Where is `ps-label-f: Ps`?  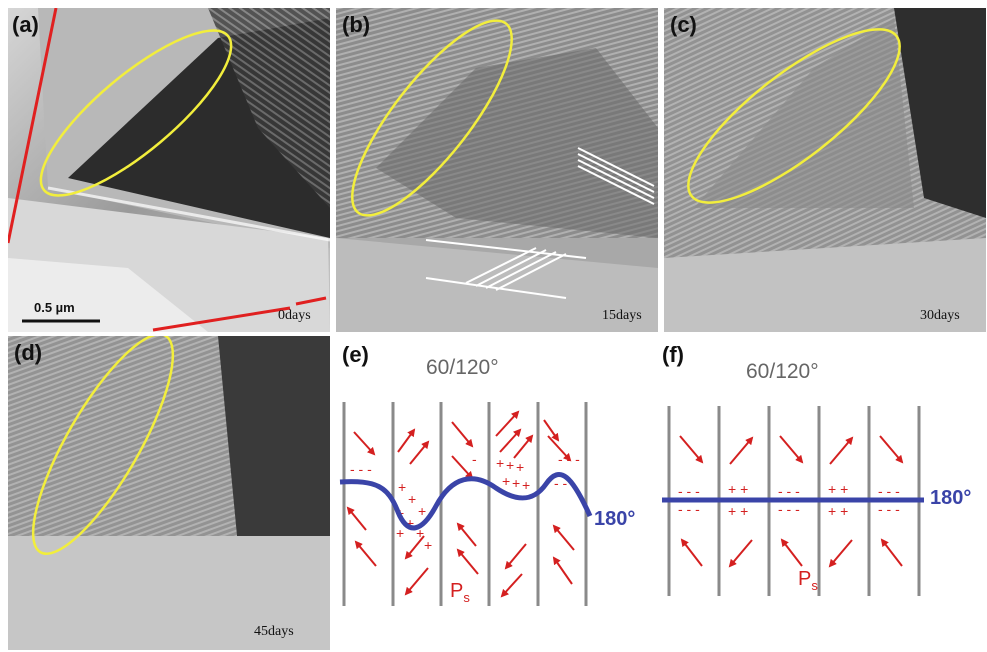 ps-label-f: Ps is located at coordinates (808, 580).